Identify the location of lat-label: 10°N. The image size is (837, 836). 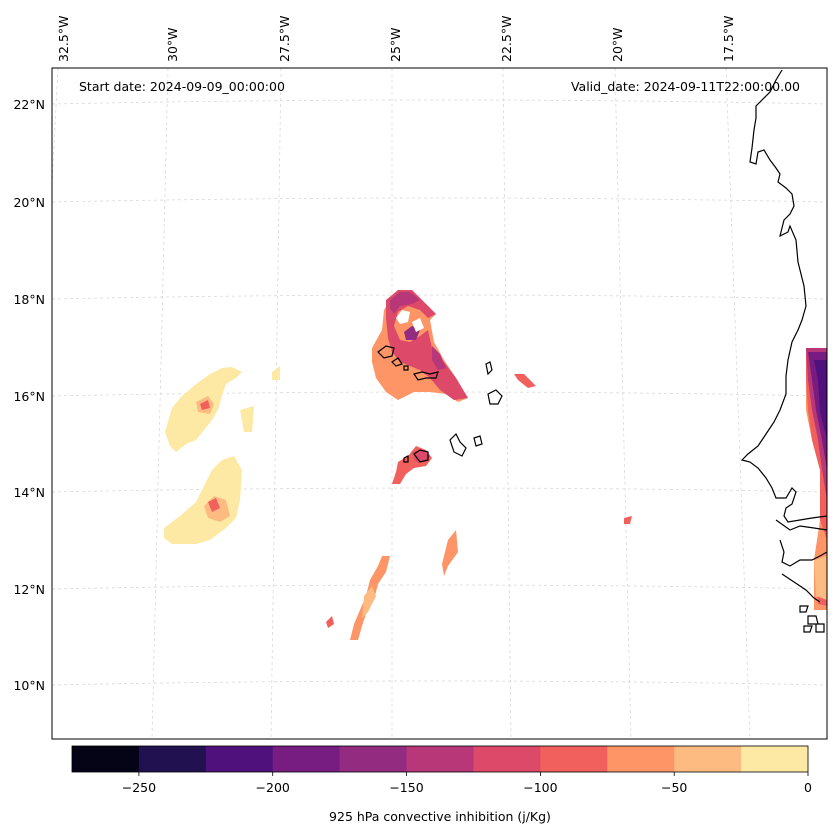
(29, 685).